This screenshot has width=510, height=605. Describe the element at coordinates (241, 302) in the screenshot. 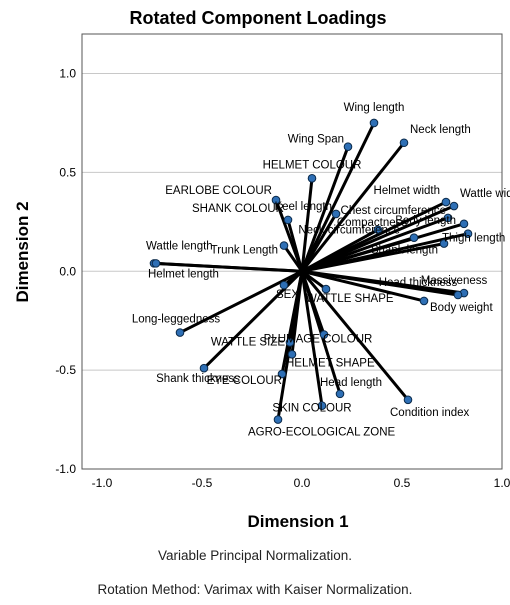

I see `vector-long-leggedness` at that location.